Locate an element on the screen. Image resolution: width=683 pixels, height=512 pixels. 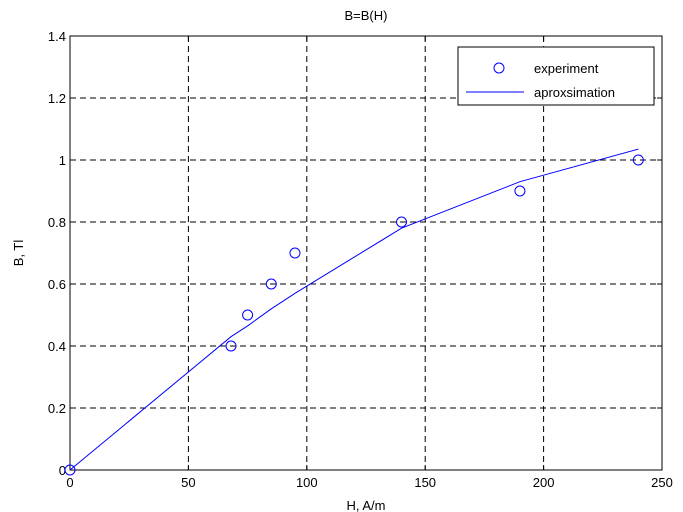
chart-title: B=B(H) is located at coordinates (366, 15).